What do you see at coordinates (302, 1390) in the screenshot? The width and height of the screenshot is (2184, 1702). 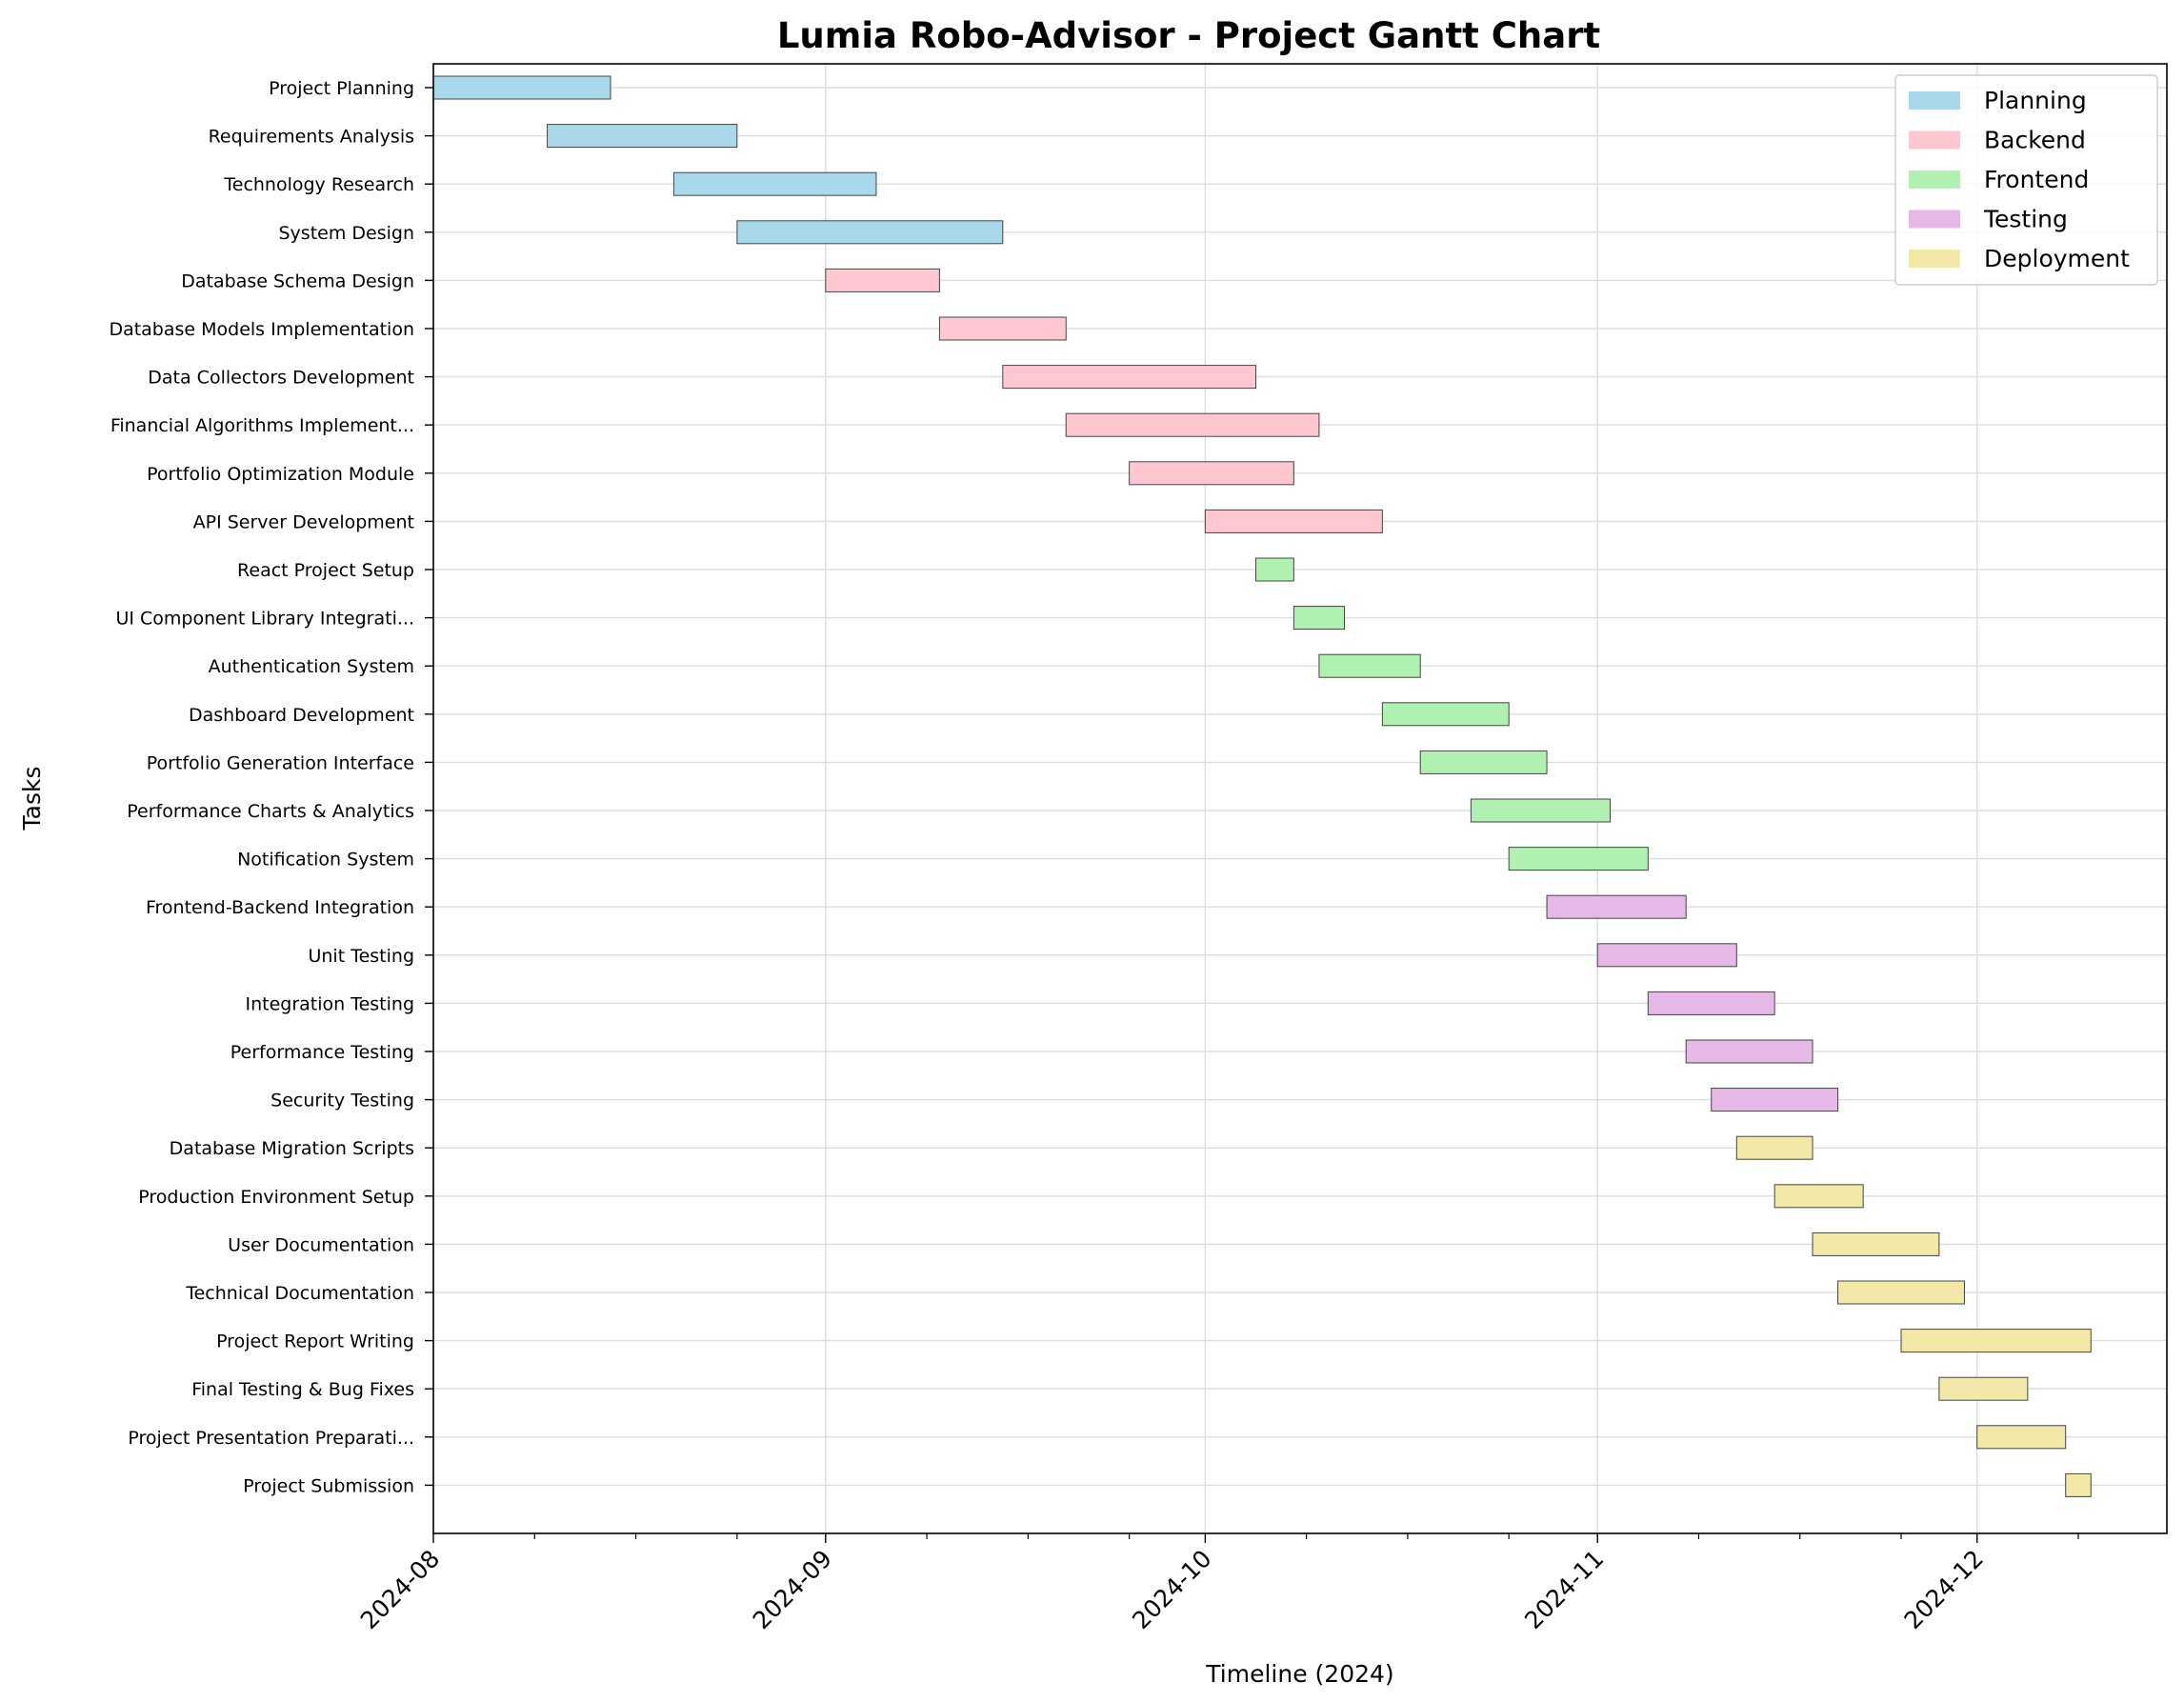 I see `task-label: Final Testing & Bug Fixes` at bounding box center [302, 1390].